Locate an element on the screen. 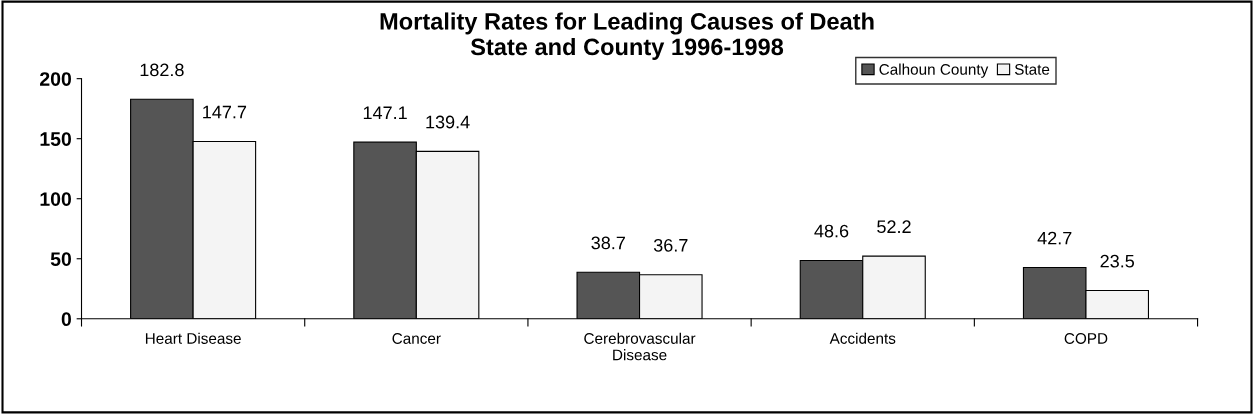 The image size is (1254, 414). y-tick-label: 50 is located at coordinates (60, 259).